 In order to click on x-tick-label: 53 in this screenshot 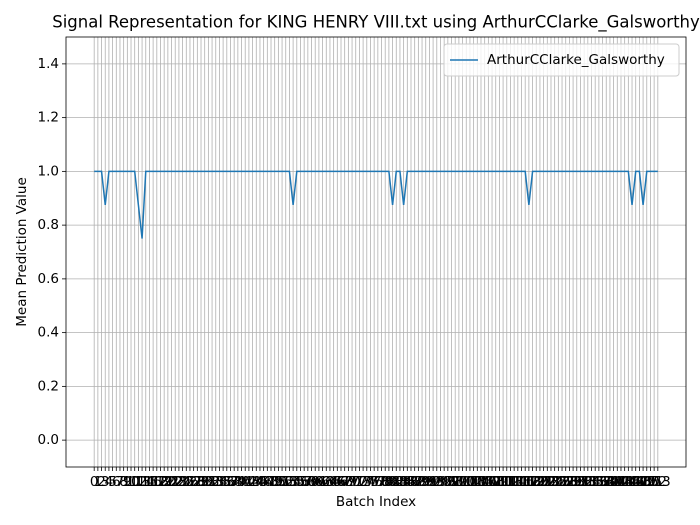, I will do `click(289, 482)`.